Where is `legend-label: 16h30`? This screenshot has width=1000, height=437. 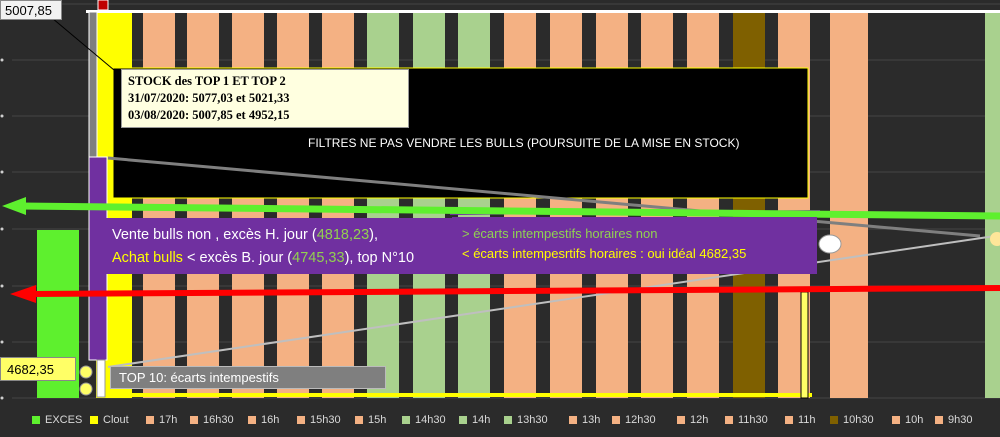
legend-label: 16h30 is located at coordinates (218, 420).